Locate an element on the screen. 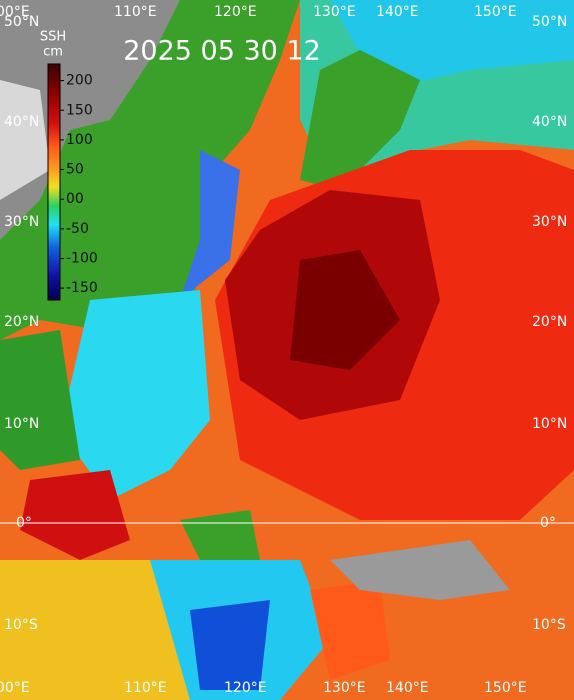 This screenshot has width=574, height=700. colorbar-tick-label: -100 is located at coordinates (82, 258).